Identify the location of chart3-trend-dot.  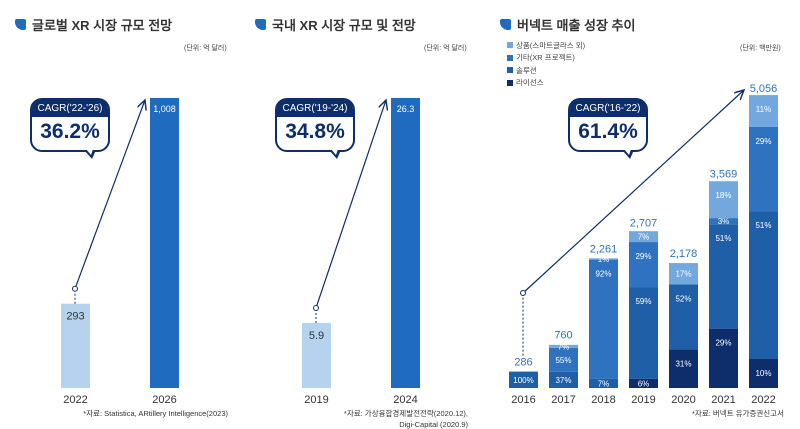
(523, 293).